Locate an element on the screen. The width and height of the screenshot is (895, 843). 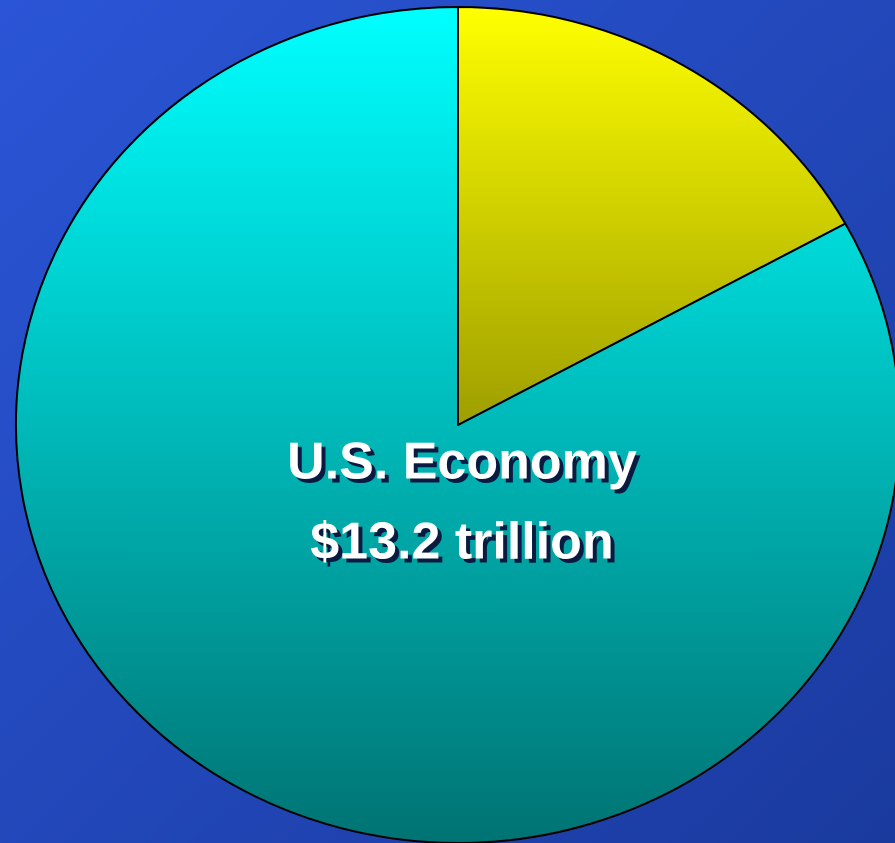
annotation: $13.2 trillion is located at coordinates (461, 542).